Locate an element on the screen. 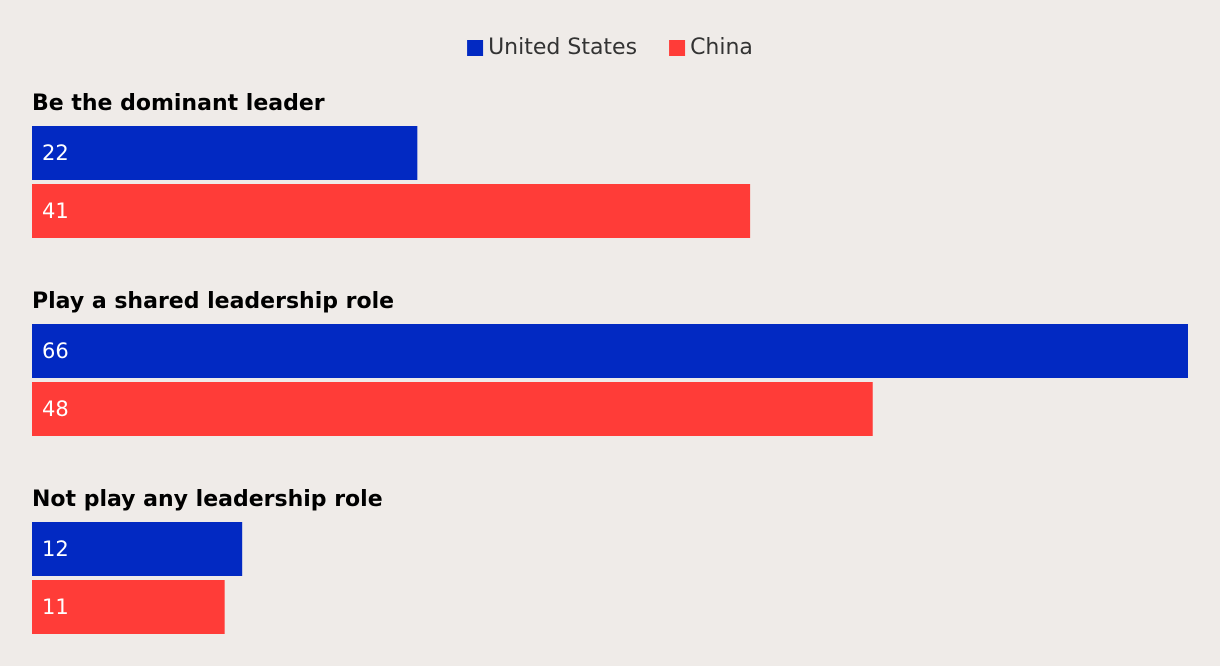 This screenshot has width=1220, height=666. value-label: 41 is located at coordinates (55, 211).